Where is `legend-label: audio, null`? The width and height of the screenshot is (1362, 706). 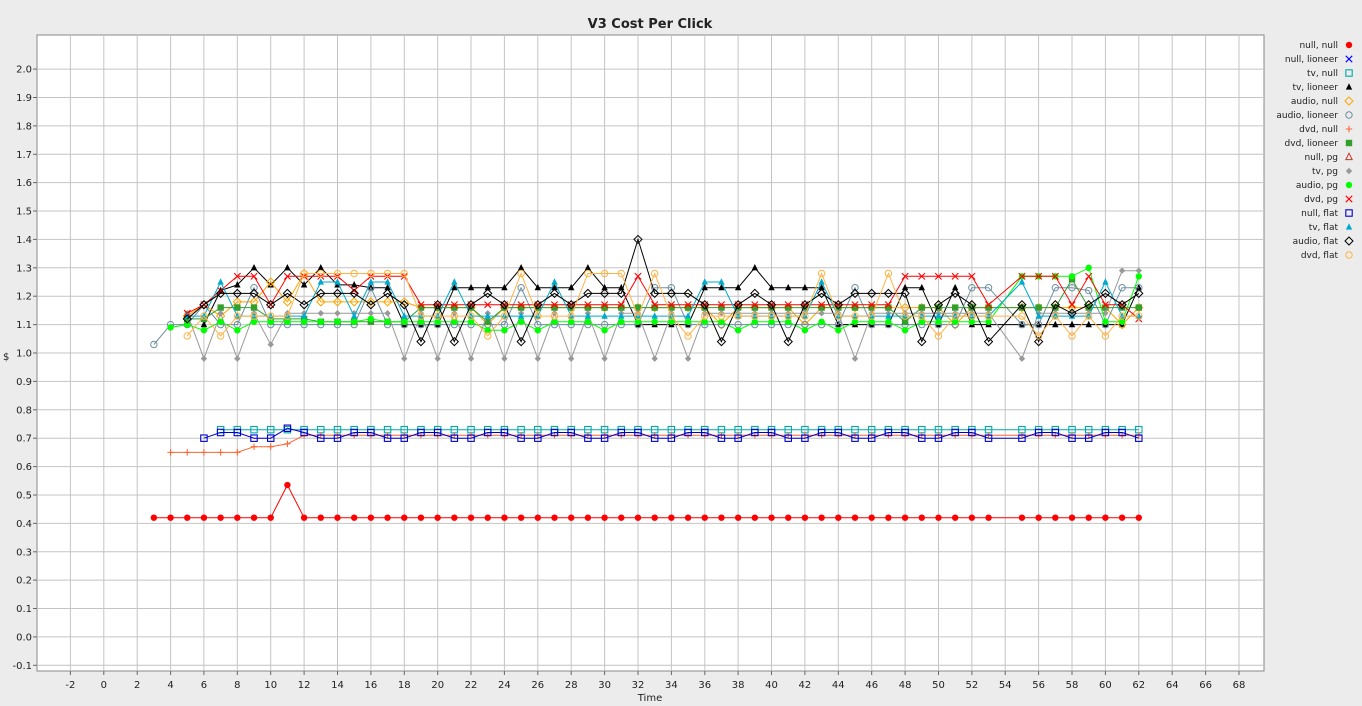
legend-label: audio, null is located at coordinates (1314, 102).